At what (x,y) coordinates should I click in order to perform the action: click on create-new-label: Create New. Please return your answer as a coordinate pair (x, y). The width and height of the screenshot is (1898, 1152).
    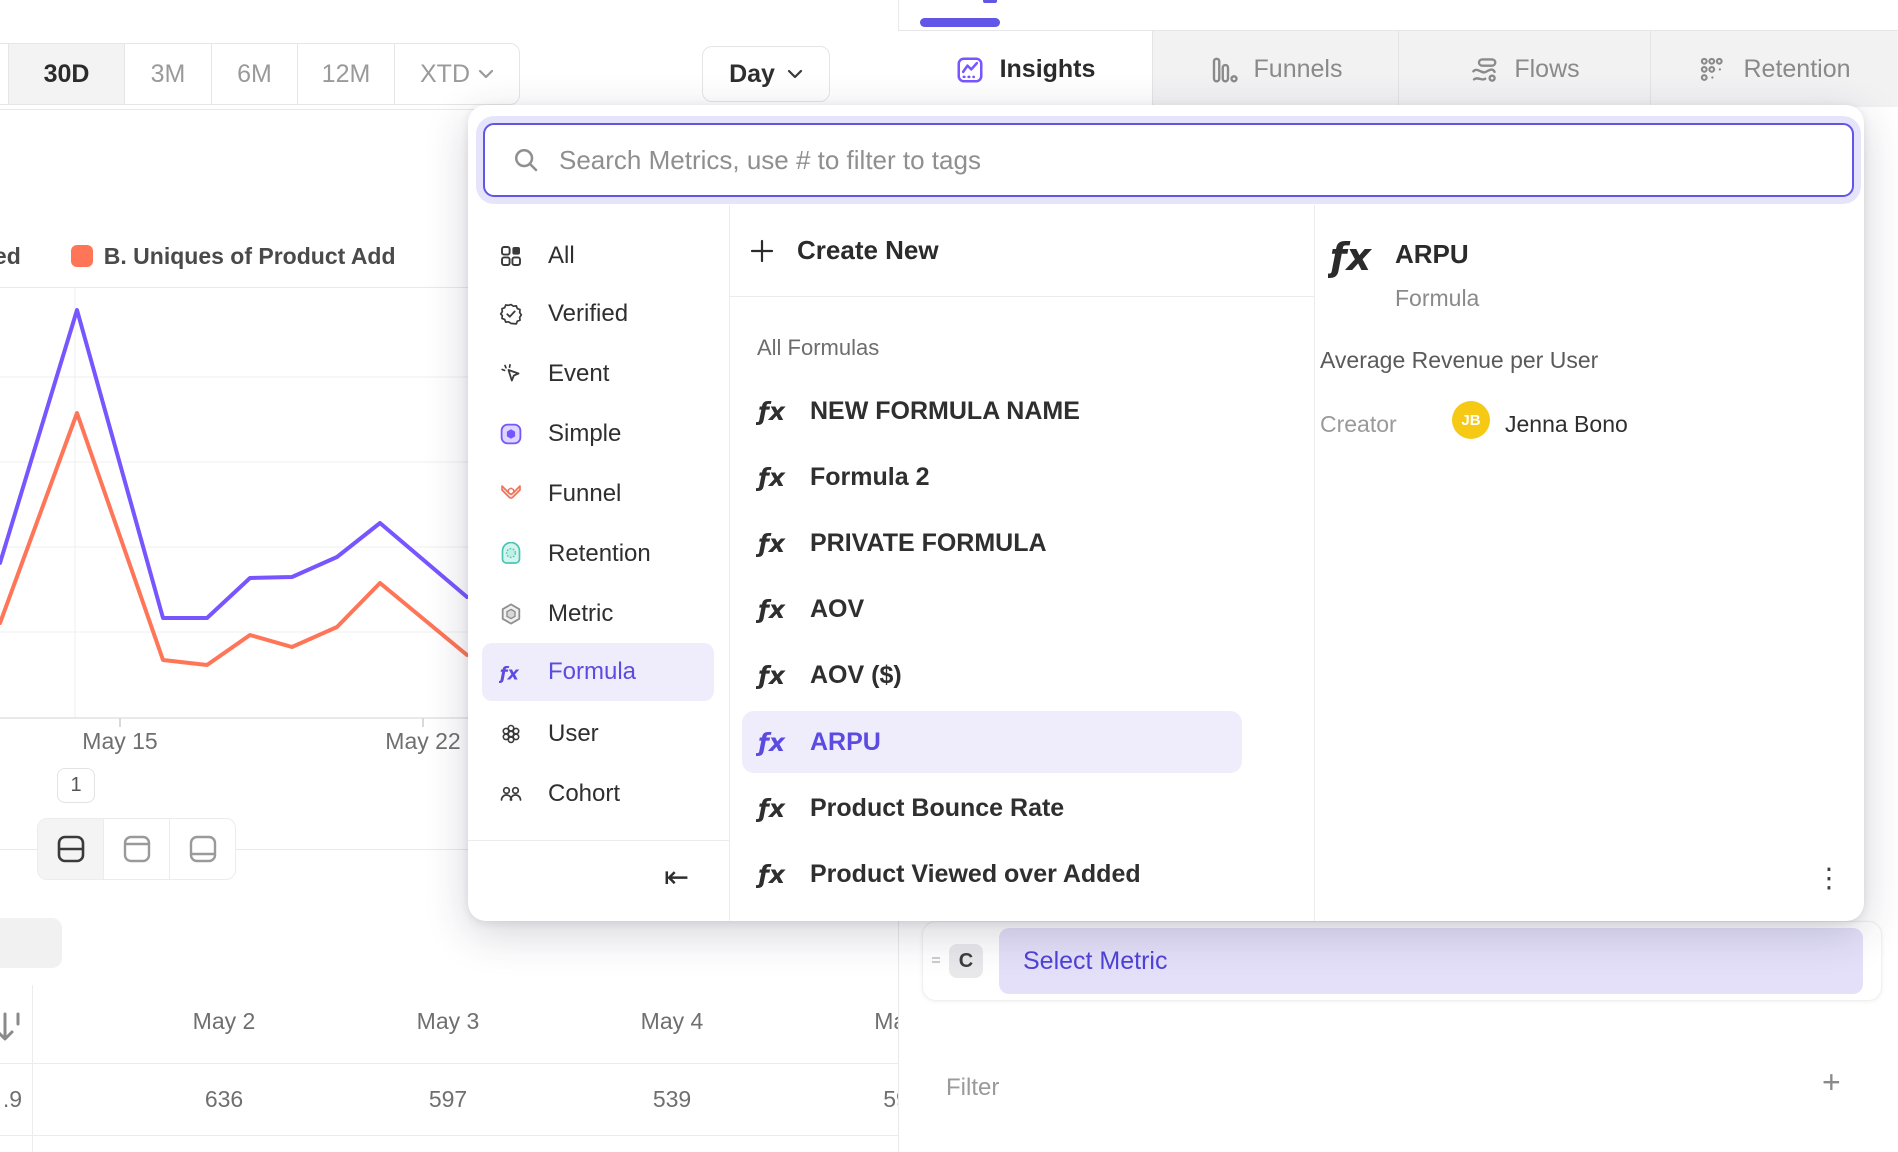
    Looking at the image, I should click on (868, 250).